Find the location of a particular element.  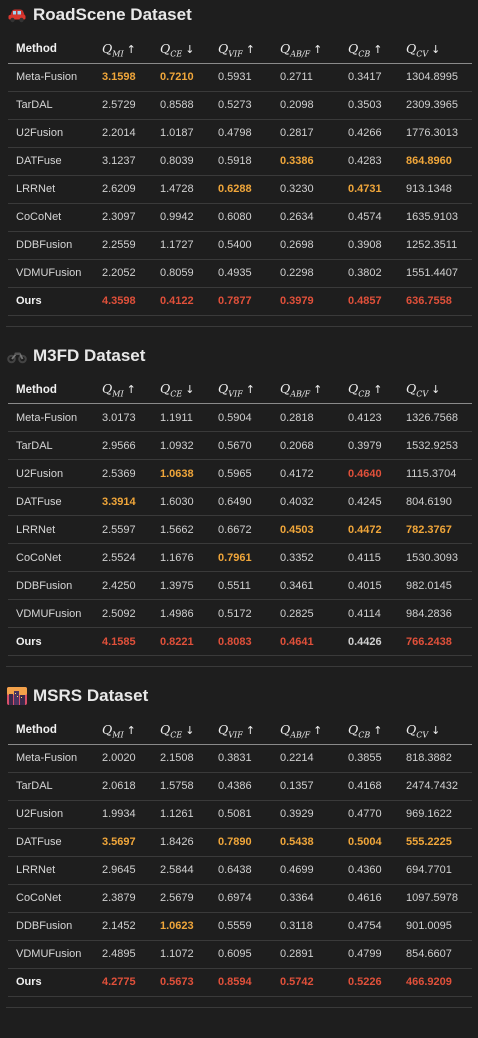

metric-value: 2.1452 is located at coordinates (123, 926).